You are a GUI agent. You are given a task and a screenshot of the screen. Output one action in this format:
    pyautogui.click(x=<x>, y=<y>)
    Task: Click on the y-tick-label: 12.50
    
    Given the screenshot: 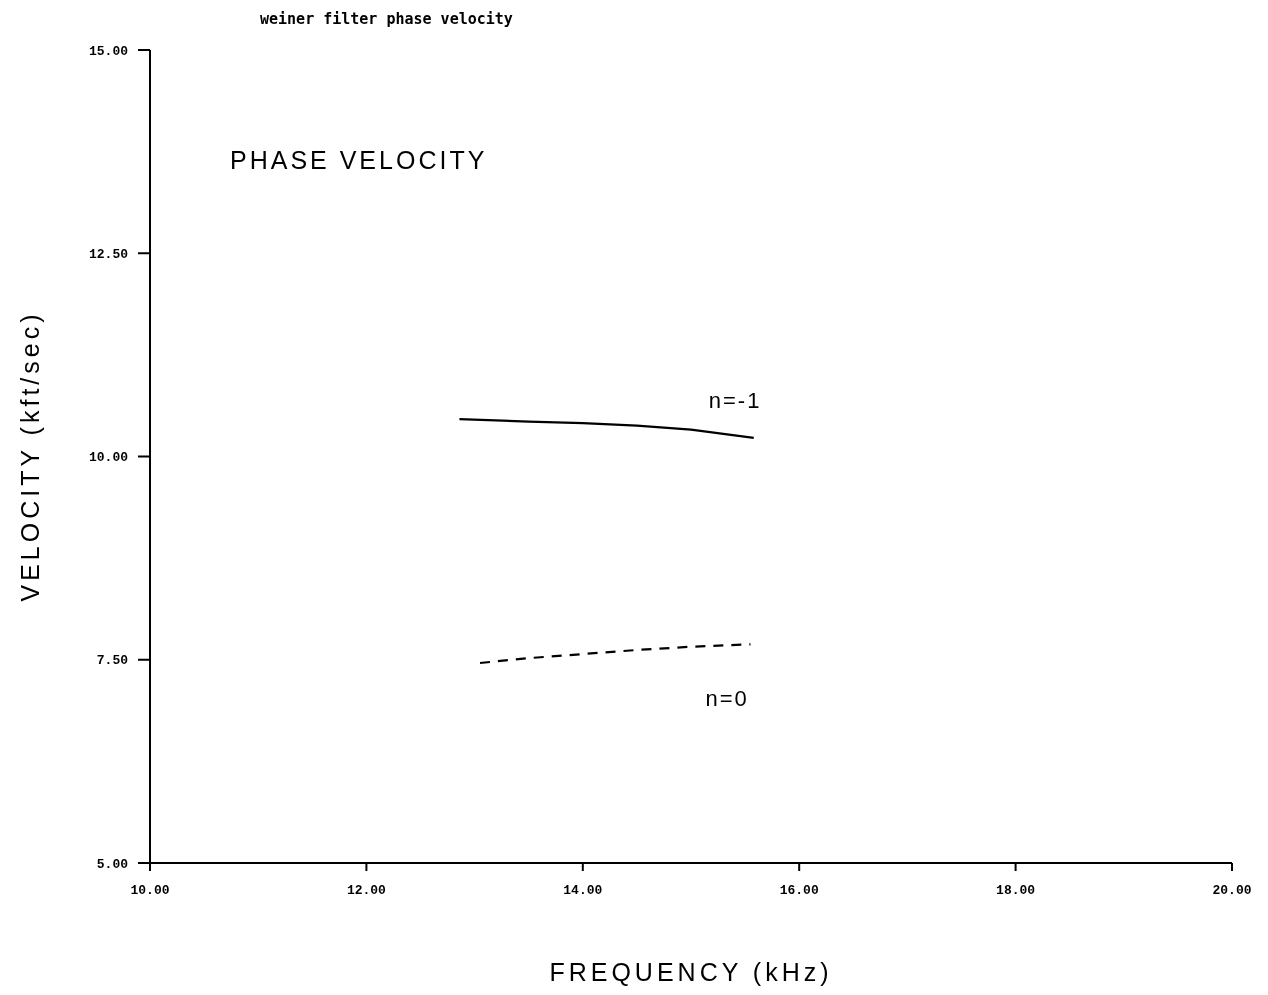 What is the action you would take?
    pyautogui.click(x=108, y=254)
    